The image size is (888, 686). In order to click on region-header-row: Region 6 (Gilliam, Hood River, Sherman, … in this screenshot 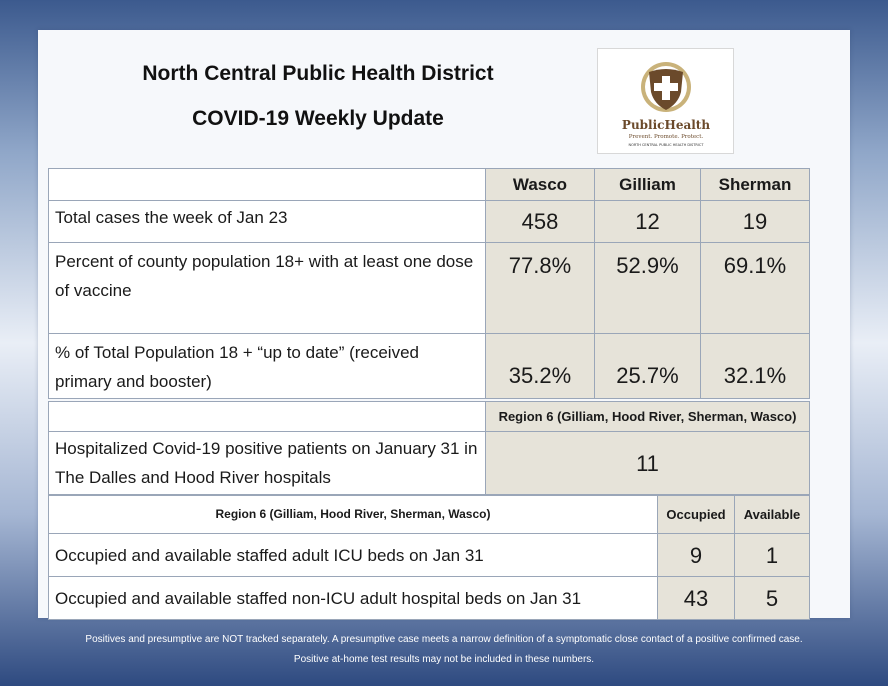, I will do `click(429, 416)`.